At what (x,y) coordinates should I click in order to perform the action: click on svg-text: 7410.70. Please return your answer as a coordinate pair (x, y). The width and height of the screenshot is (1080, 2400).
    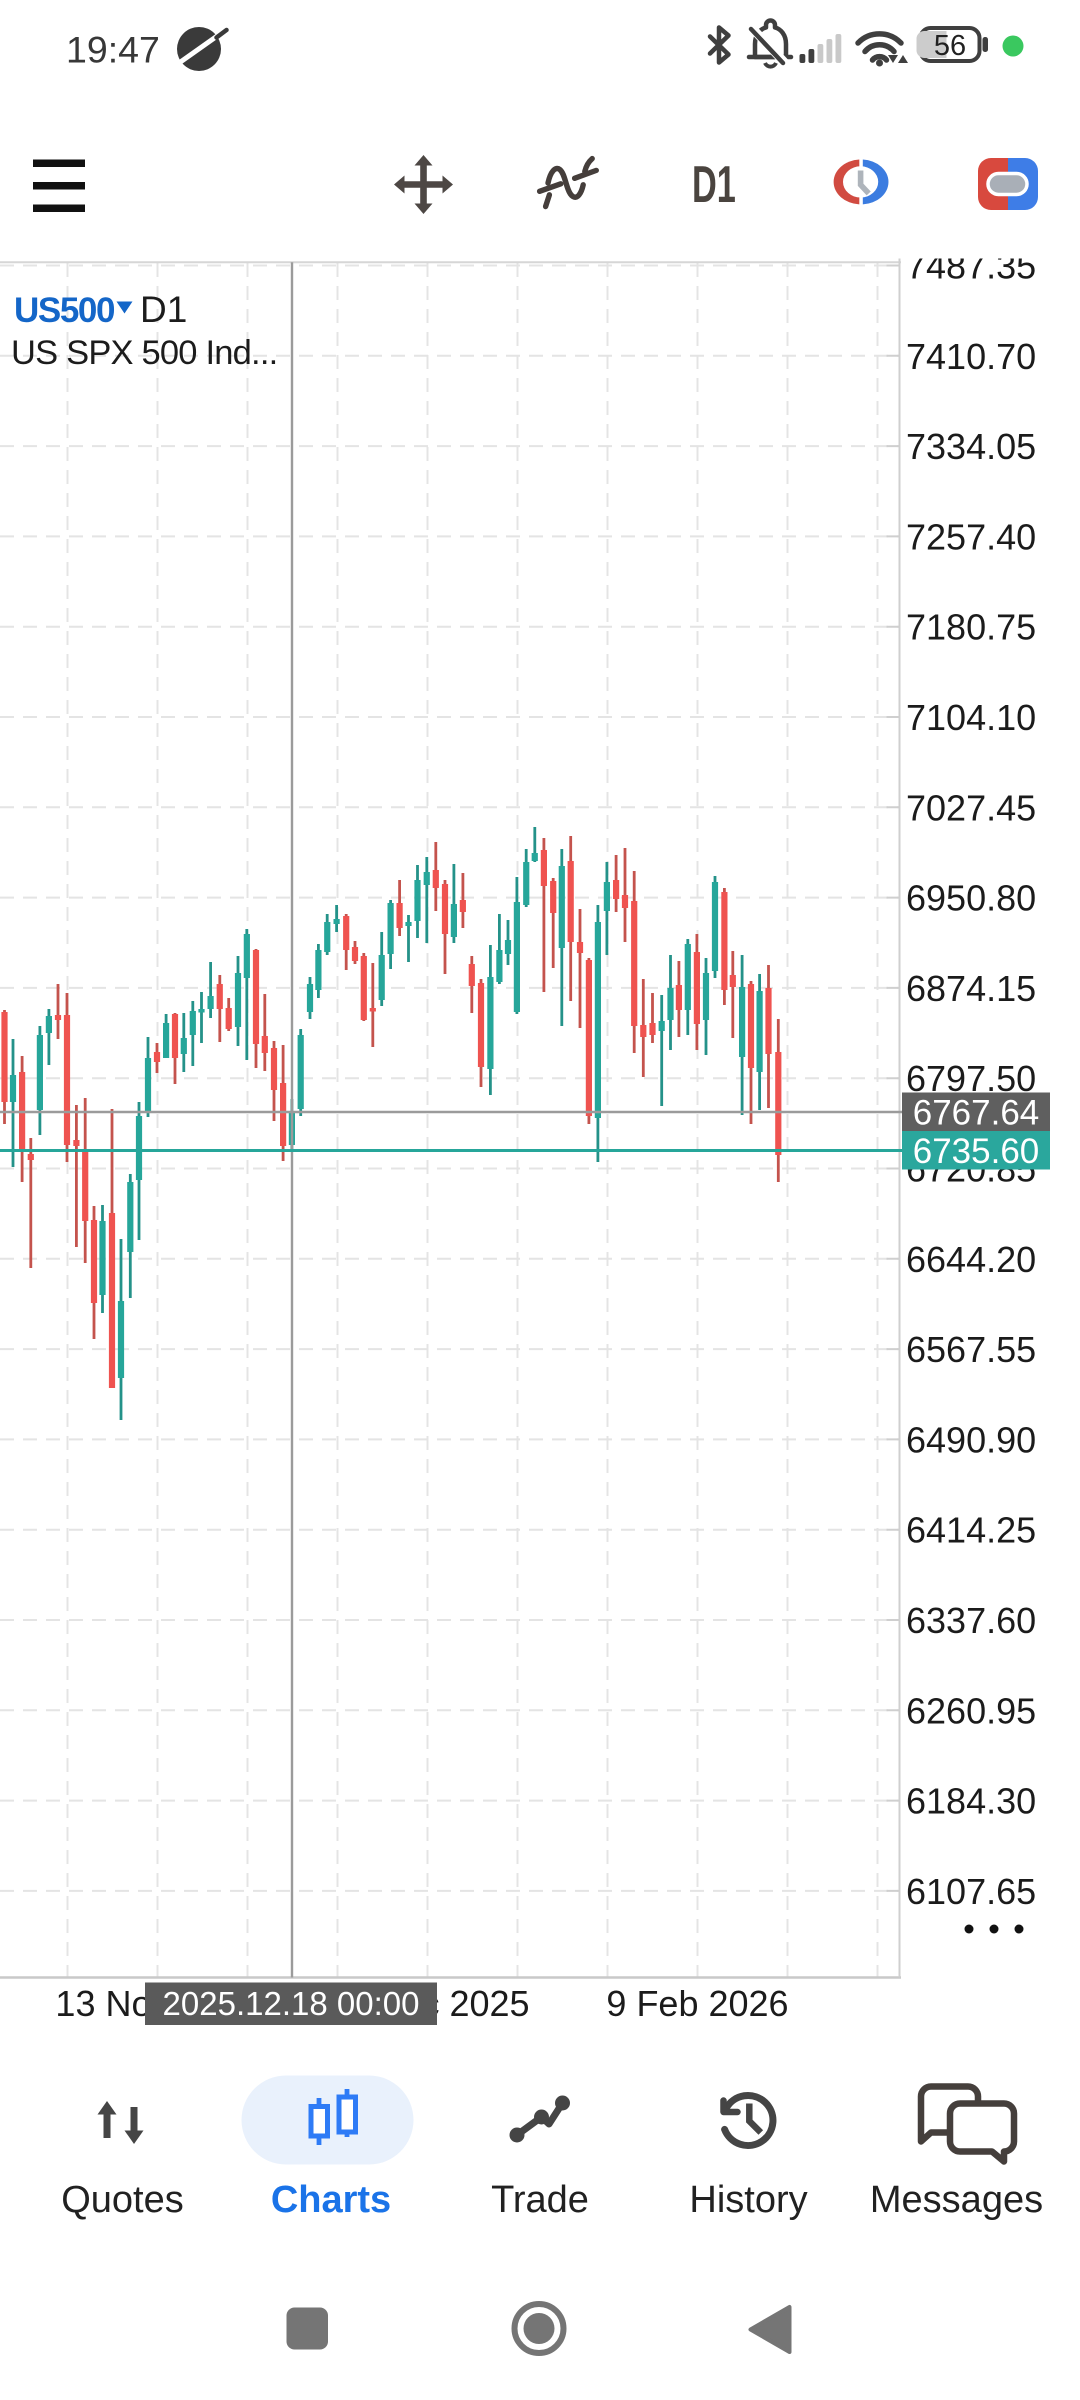
    Looking at the image, I should click on (971, 356).